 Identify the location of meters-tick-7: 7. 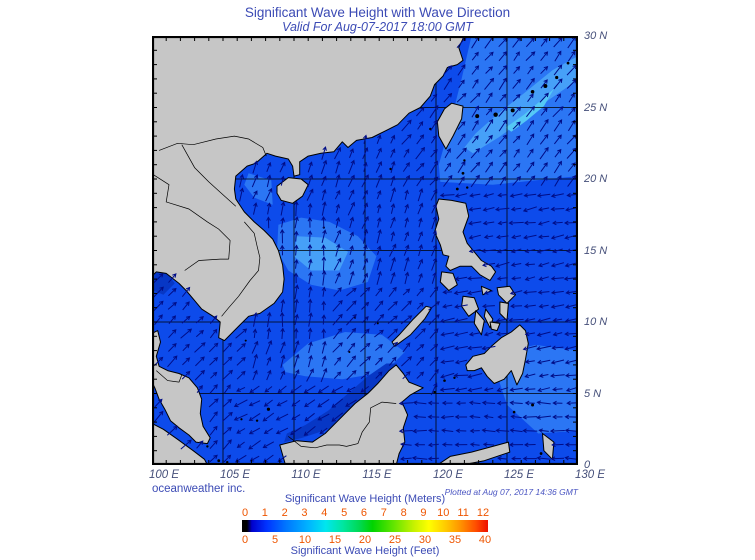
(383, 513).